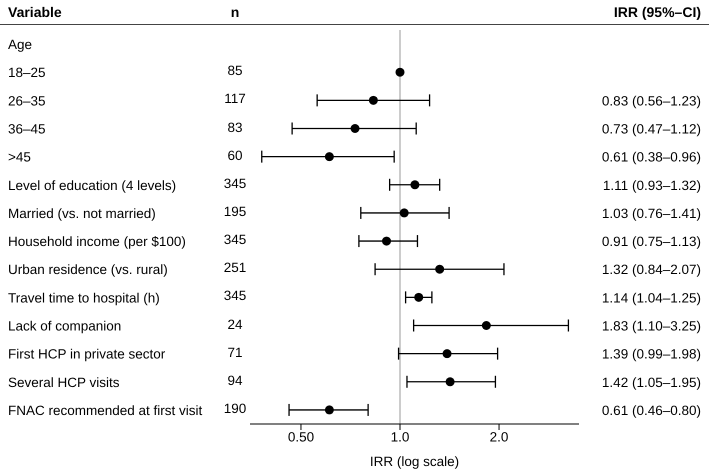 Image resolution: width=709 pixels, height=472 pixels. What do you see at coordinates (235, 408) in the screenshot?
I see `text: 190` at bounding box center [235, 408].